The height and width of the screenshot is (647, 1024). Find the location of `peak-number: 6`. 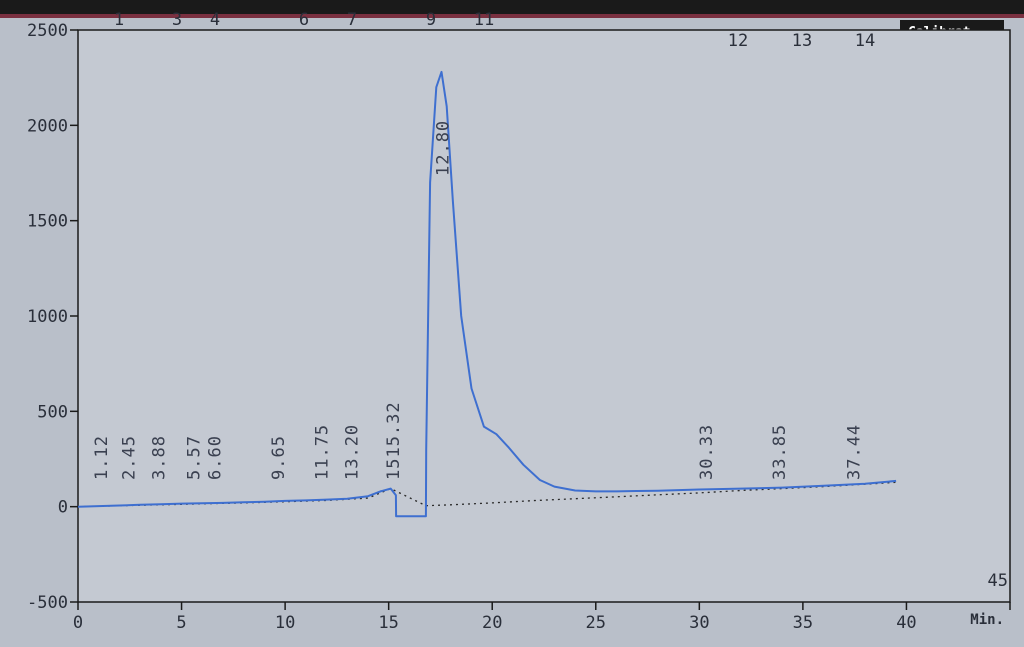

peak-number: 6 is located at coordinates (304, 20).